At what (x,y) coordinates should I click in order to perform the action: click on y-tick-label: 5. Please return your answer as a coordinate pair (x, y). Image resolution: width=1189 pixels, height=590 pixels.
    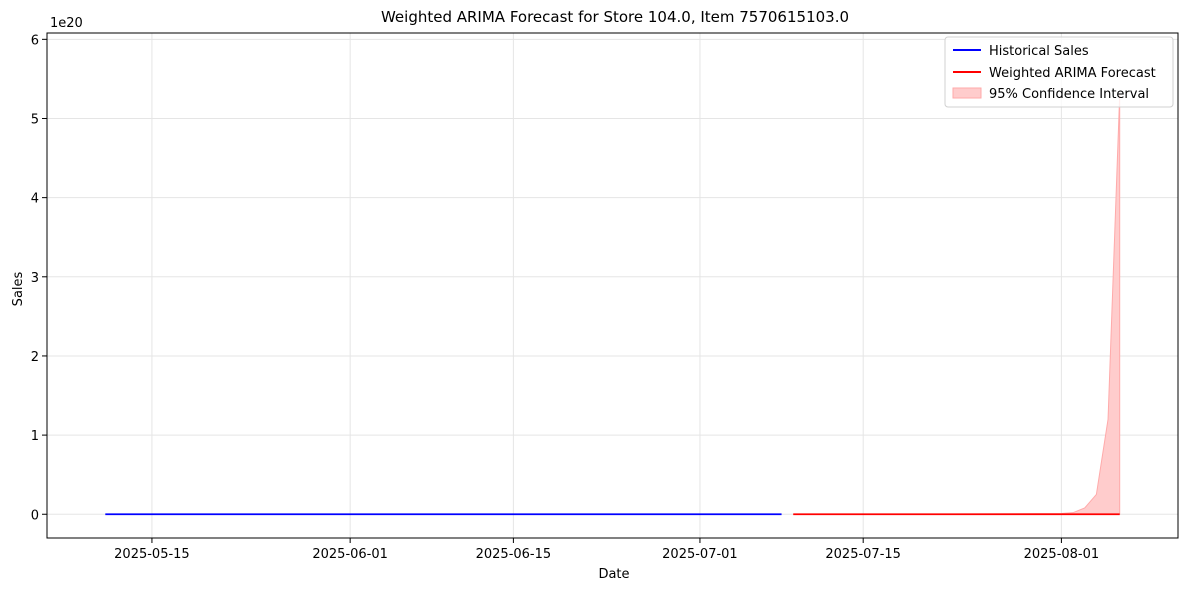
    Looking at the image, I should click on (35, 119).